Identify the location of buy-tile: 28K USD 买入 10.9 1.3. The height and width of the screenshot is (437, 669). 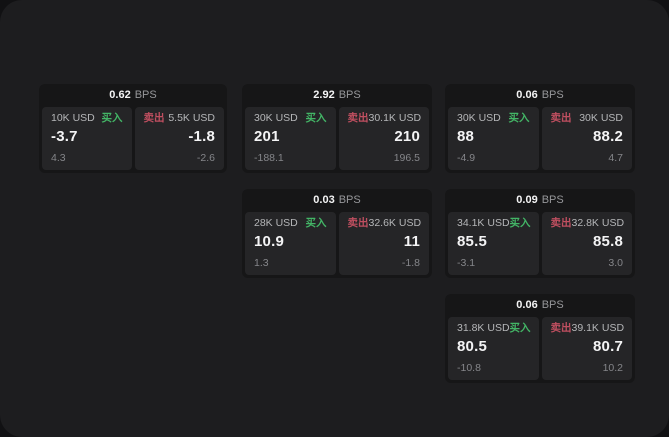
(290, 243).